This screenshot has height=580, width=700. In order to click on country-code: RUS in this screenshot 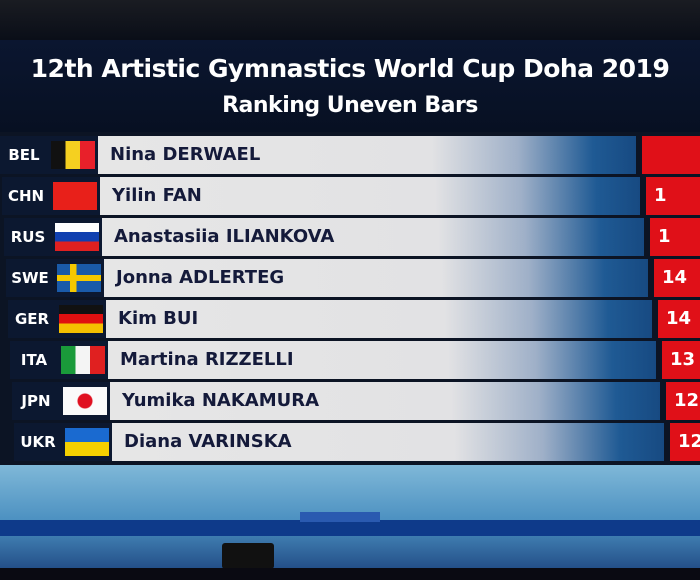, I will do `click(28, 237)`.